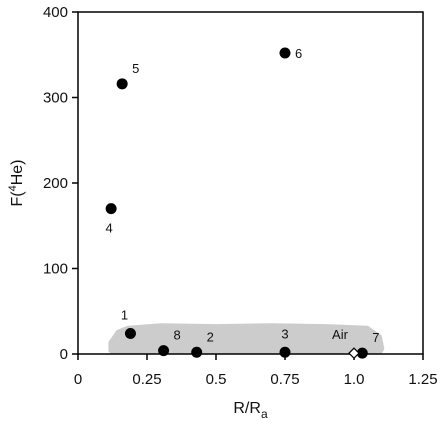 This screenshot has height=427, width=440. I want to click on x-axis-title-subscript: a, so click(264, 414).